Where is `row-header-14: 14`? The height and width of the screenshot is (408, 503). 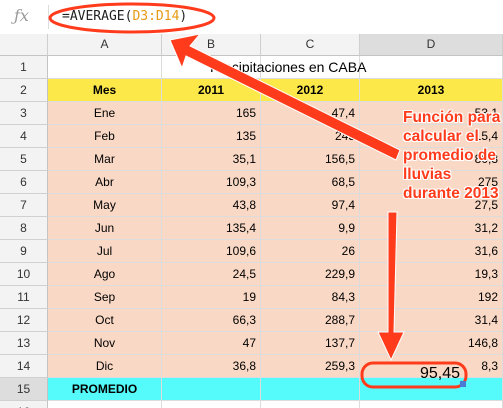
row-header-14: 14 is located at coordinates (24, 366).